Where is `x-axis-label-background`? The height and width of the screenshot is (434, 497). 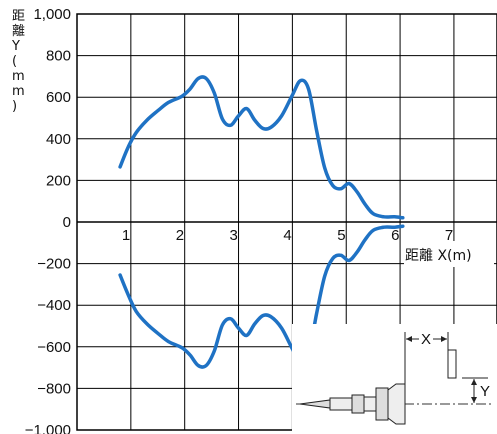
x-axis-label-background is located at coordinates (449, 254).